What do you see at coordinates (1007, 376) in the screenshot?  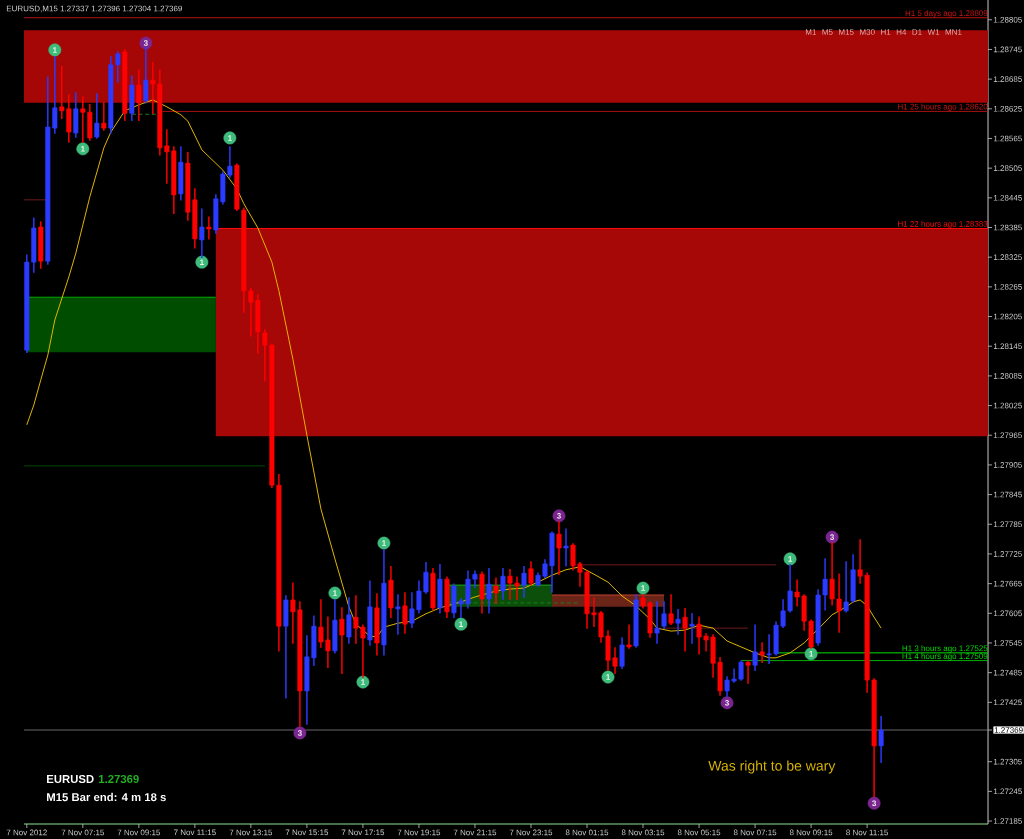 I see `y-tick-label: 1.28085` at bounding box center [1007, 376].